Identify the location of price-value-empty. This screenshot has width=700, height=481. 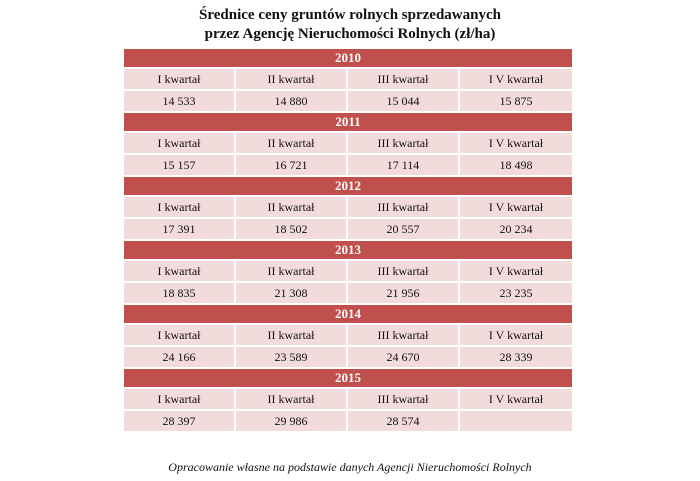
(516, 421).